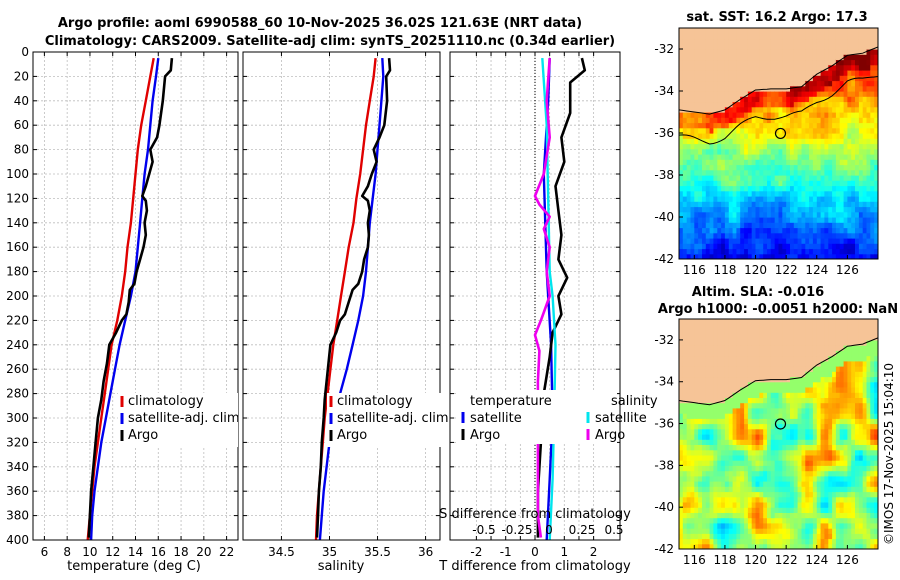 The height and width of the screenshot is (580, 900). What do you see at coordinates (124, 298) in the screenshot?
I see `series-line-satellite-adj-clim` at bounding box center [124, 298].